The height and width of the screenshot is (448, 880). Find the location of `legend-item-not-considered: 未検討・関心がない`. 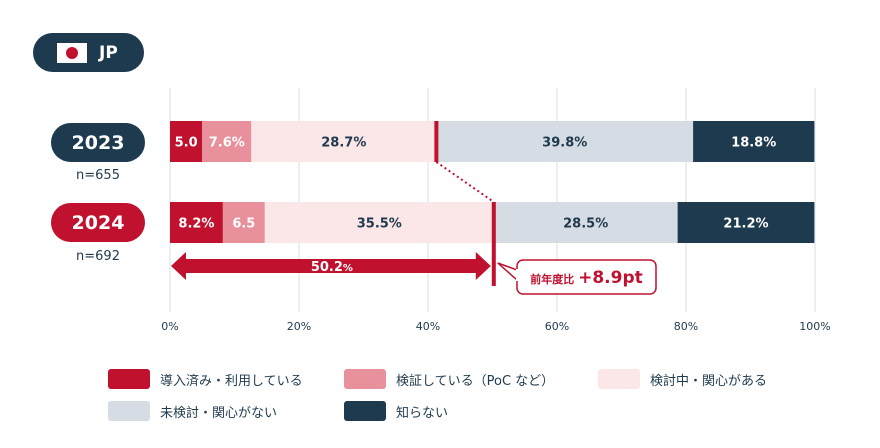

legend-item-not-considered: 未検討・関心がない is located at coordinates (192, 411).